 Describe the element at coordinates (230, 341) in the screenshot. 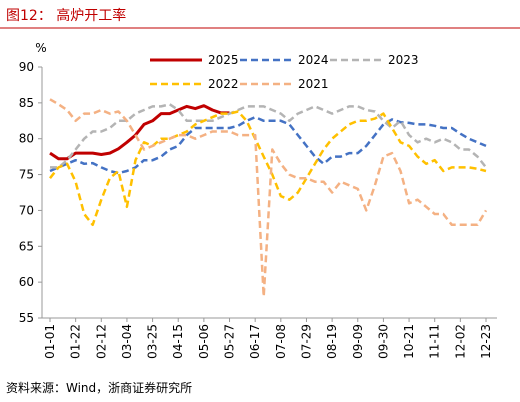

I see `x-tick-label: 05-27` at that location.